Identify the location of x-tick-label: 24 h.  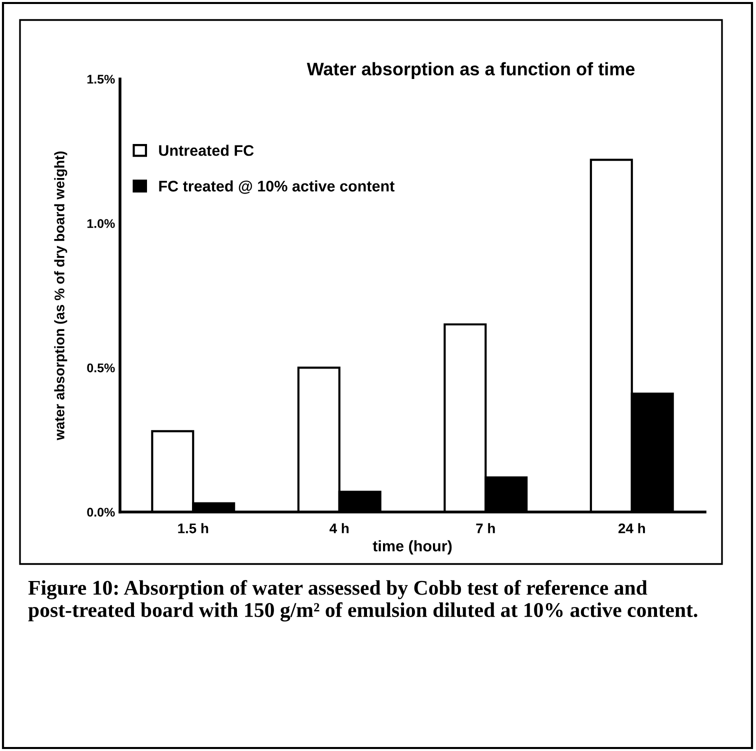
(631, 528).